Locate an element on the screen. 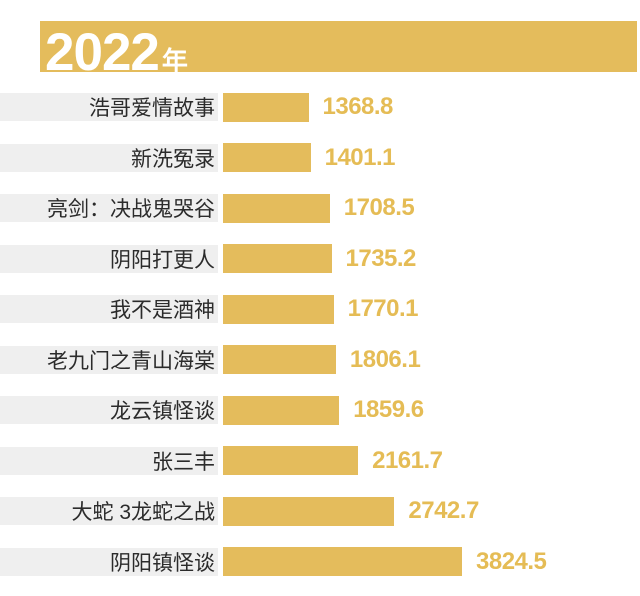  value-label: 1401.1 is located at coordinates (360, 157).